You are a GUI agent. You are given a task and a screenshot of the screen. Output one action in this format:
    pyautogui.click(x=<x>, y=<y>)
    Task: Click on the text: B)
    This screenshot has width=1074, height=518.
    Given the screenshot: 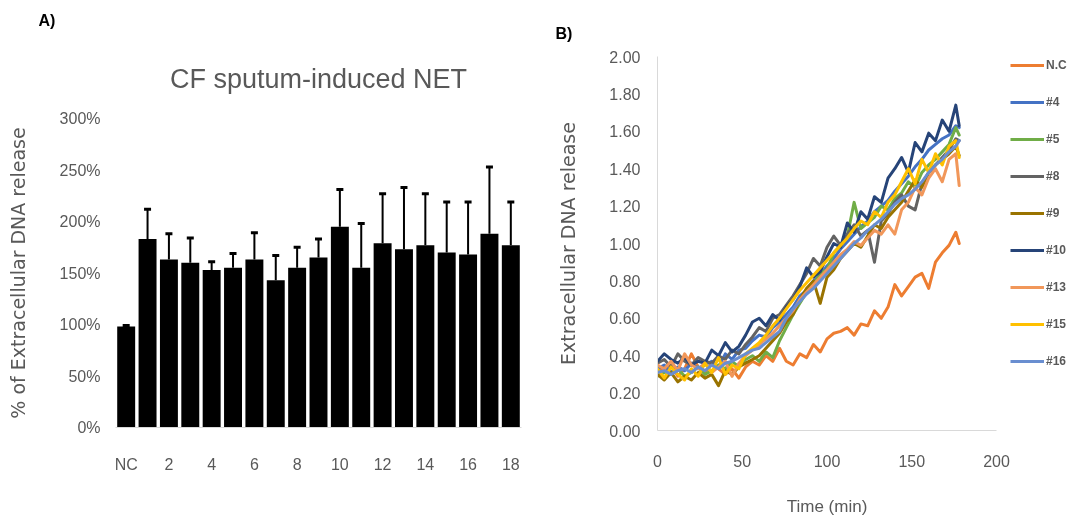 What is the action you would take?
    pyautogui.click(x=564, y=33)
    